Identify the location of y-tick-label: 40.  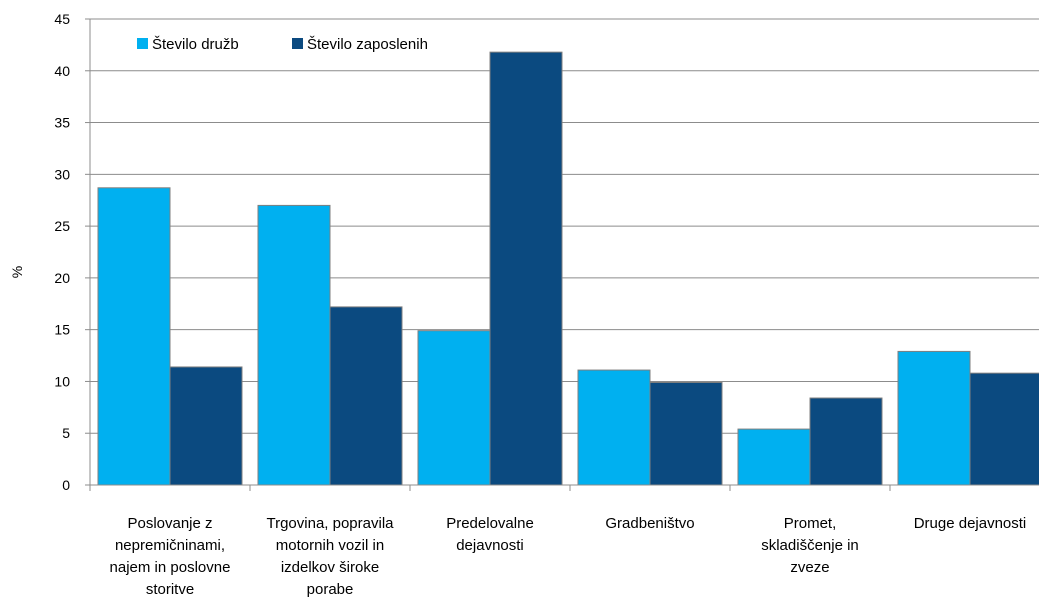
(62, 71).